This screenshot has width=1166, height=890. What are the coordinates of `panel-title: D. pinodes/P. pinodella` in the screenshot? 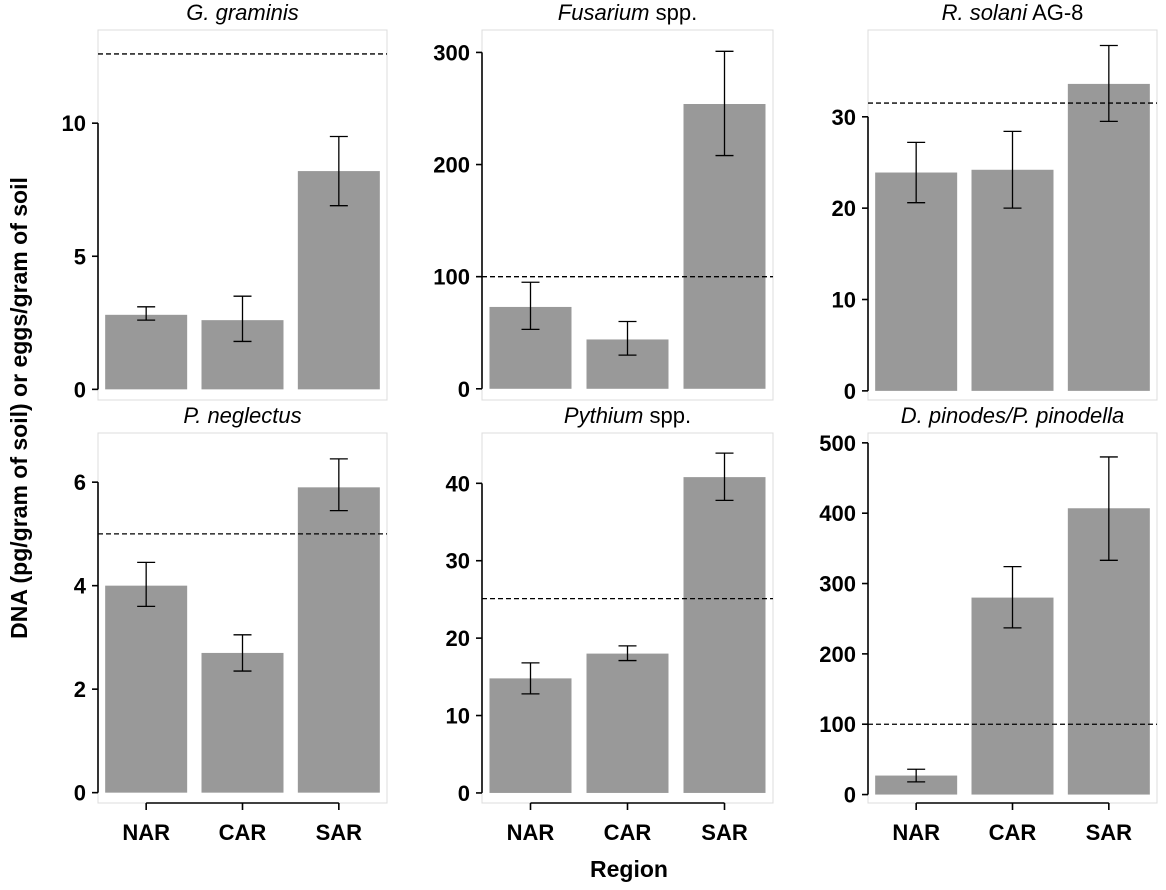 It's located at (1012, 415).